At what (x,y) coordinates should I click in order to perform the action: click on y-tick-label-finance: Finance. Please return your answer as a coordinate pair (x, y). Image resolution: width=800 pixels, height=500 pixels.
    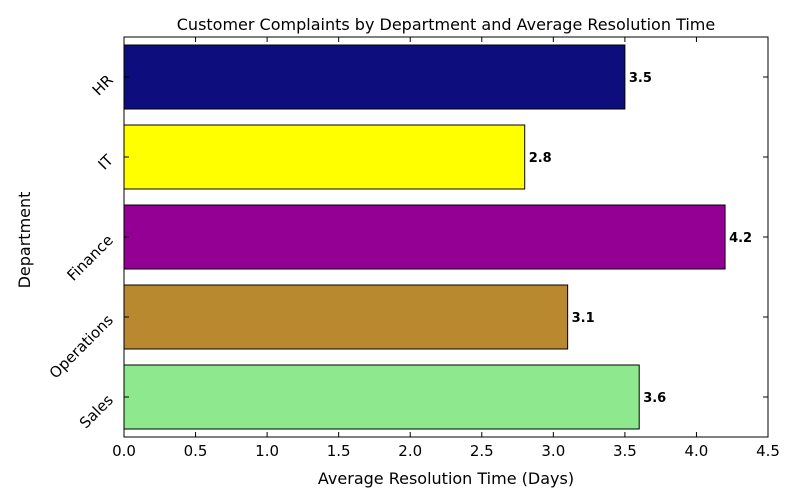
    Looking at the image, I should click on (90, 257).